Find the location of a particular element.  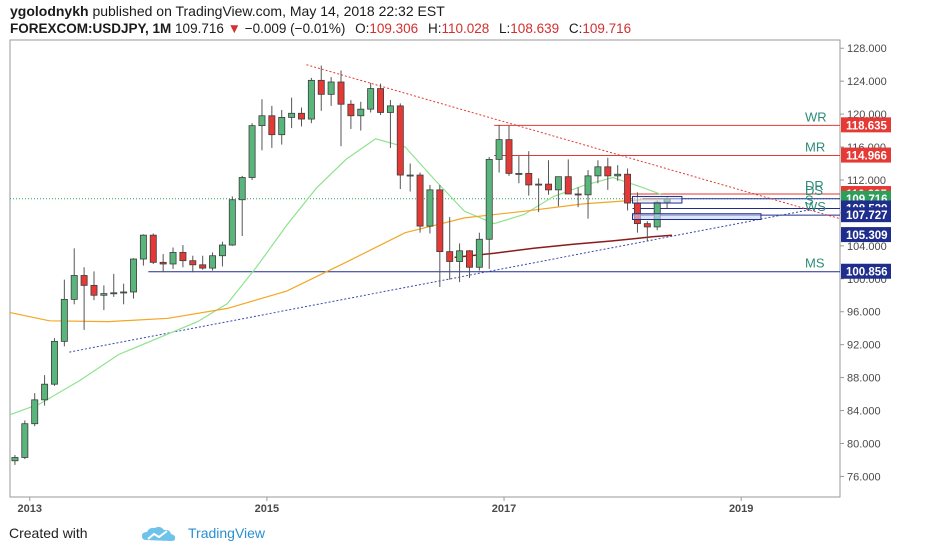

author-name: ygolodnykh is located at coordinates (49, 11).